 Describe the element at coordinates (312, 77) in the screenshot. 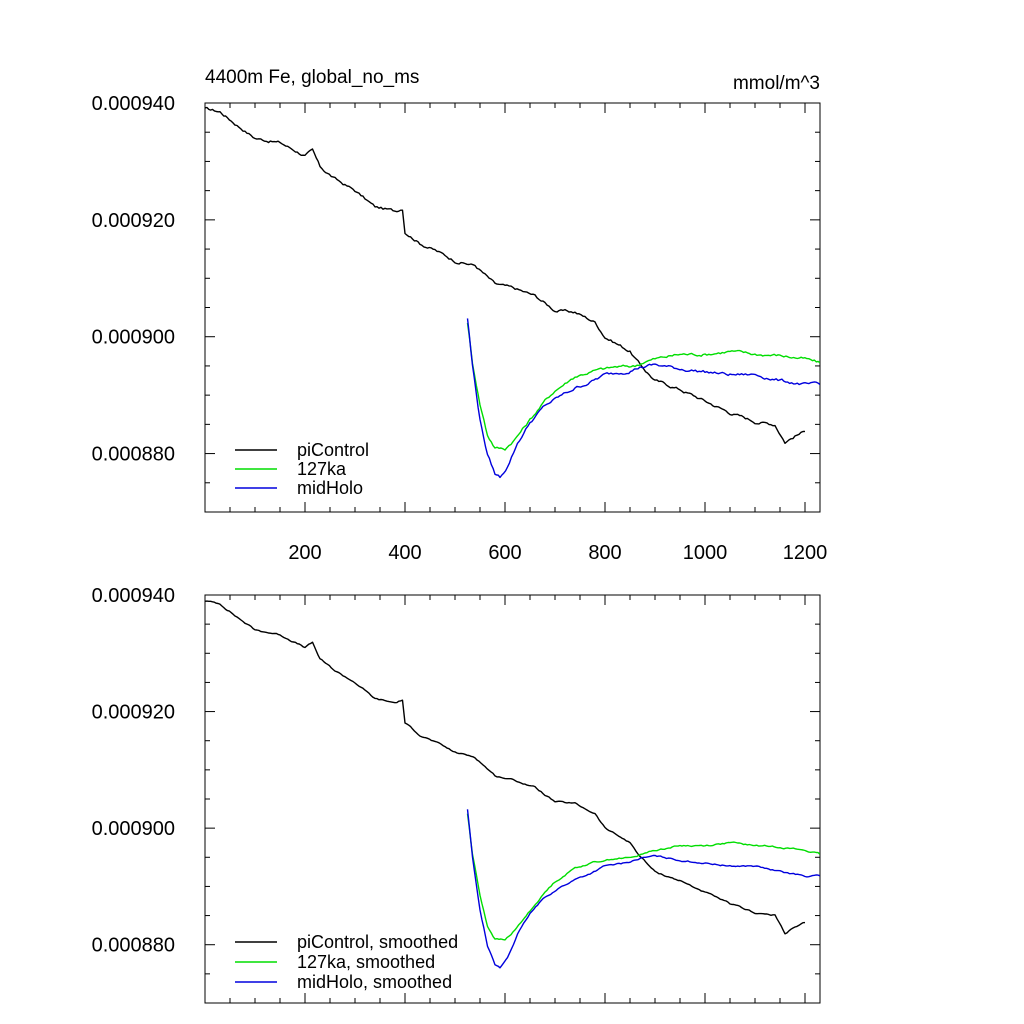

I see `chart-title: 4400m Fe, global_no_ms` at that location.